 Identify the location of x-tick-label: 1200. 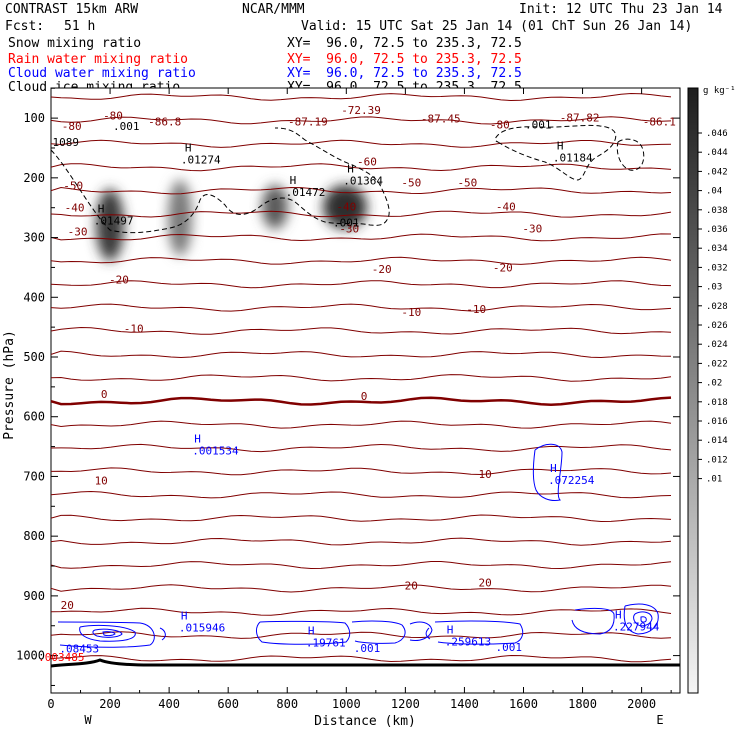
(405, 704).